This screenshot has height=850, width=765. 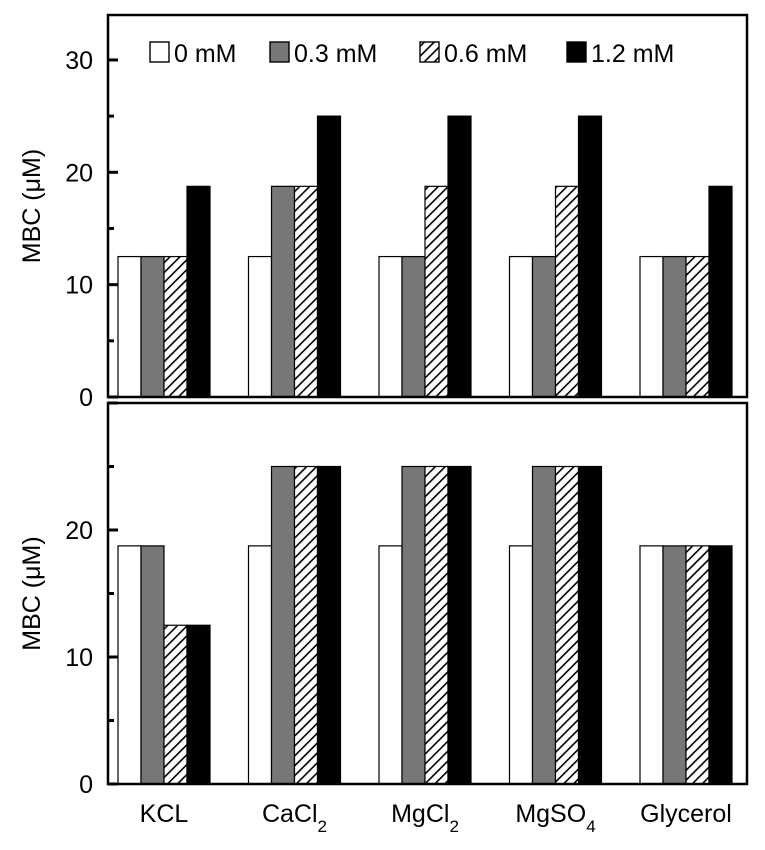 What do you see at coordinates (86, 785) in the screenshot?
I see `ytick-label-bottom-0: 0` at bounding box center [86, 785].